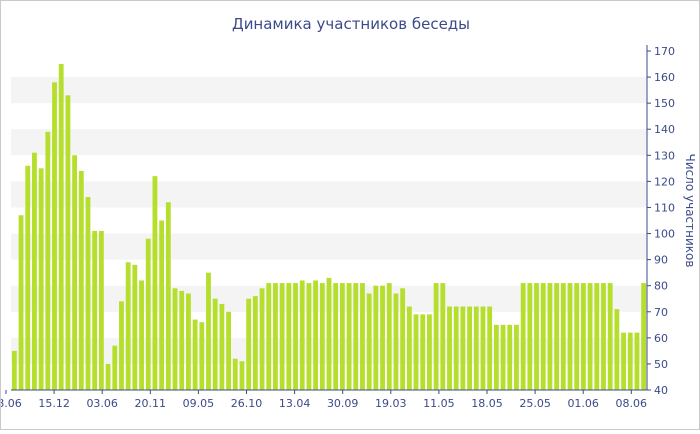 This screenshot has width=700, height=434. I want to click on x-tick-label: 01.06, so click(583, 403).